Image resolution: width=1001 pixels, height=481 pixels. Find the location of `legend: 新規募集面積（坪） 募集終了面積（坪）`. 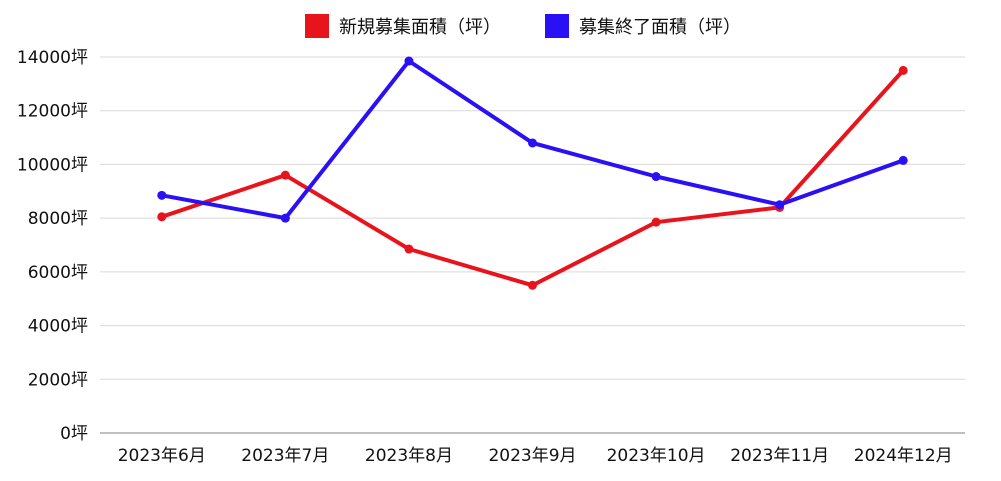

legend: 新規募集面積（坪） 募集終了面積（坪） is located at coordinates (523, 26).